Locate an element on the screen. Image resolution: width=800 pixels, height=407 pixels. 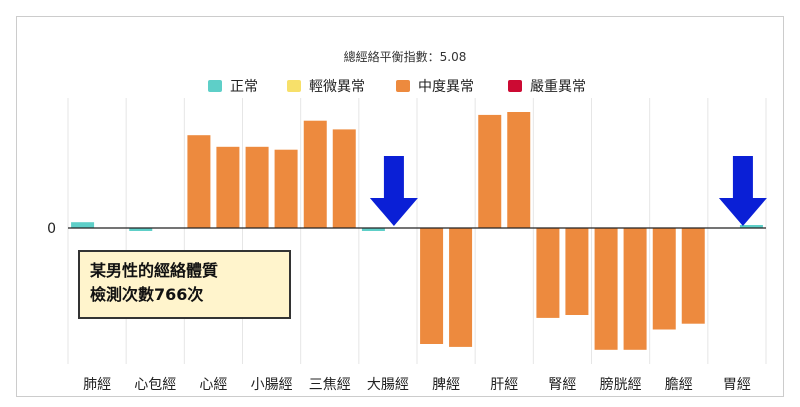
x-tick-label: 心包經 is located at coordinates (155, 385).